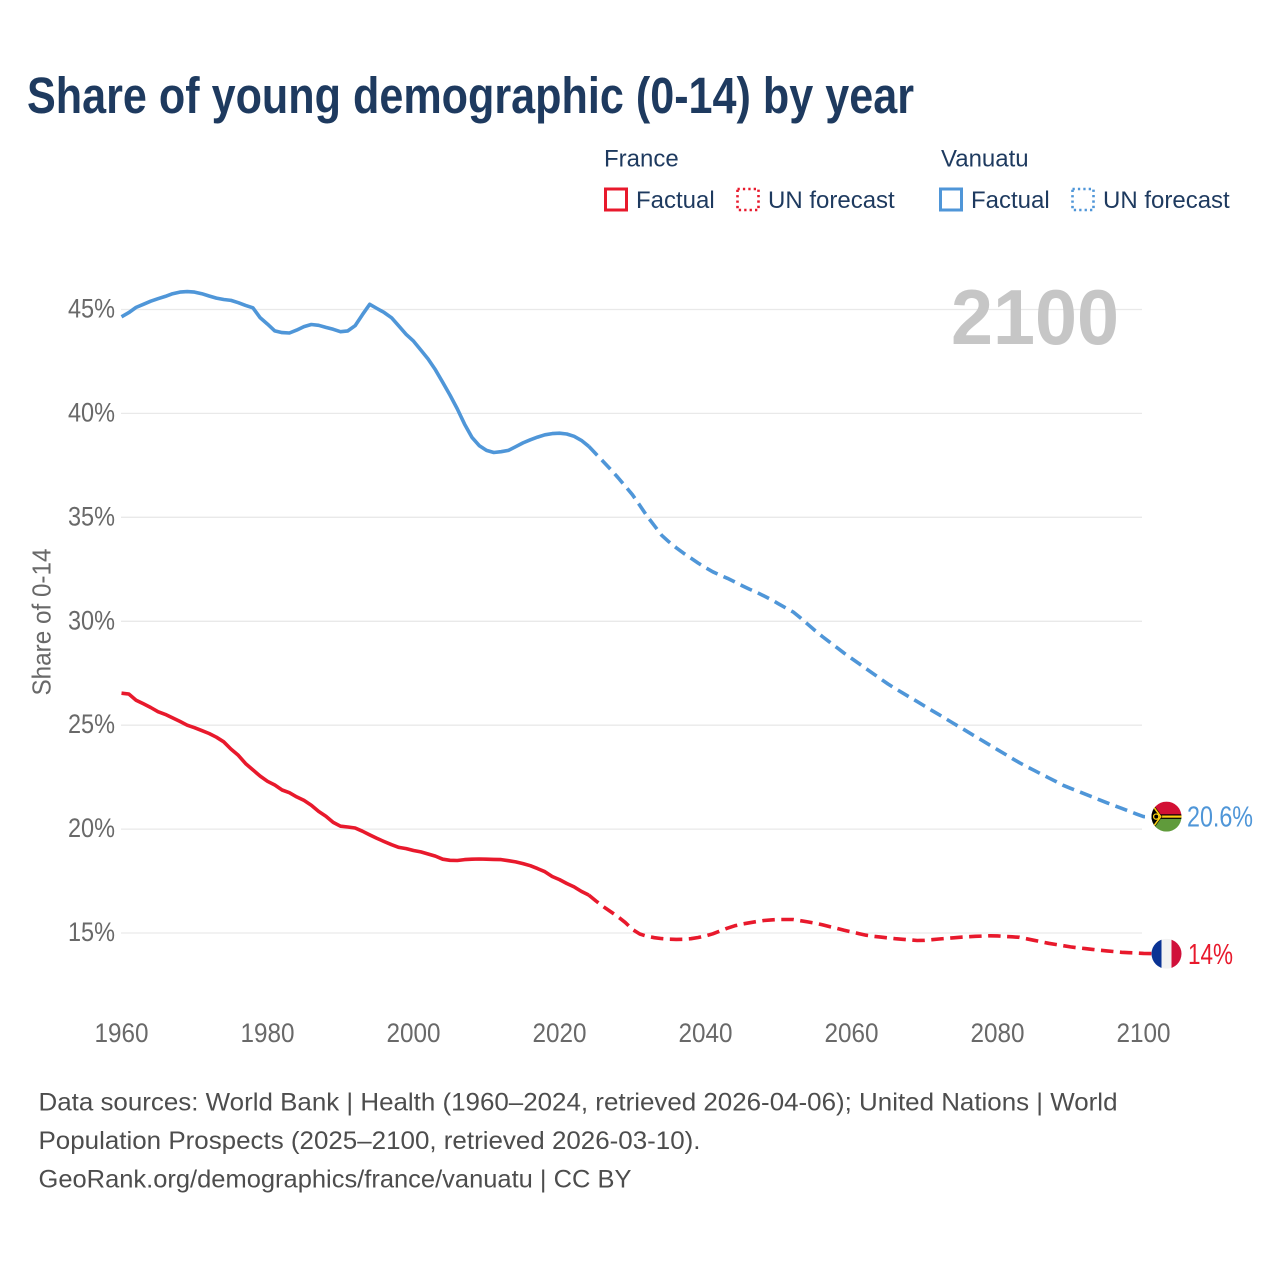 This screenshot has height=1280, width=1280. Describe the element at coordinates (91, 620) in the screenshot. I see `svg-text: 30%` at that location.